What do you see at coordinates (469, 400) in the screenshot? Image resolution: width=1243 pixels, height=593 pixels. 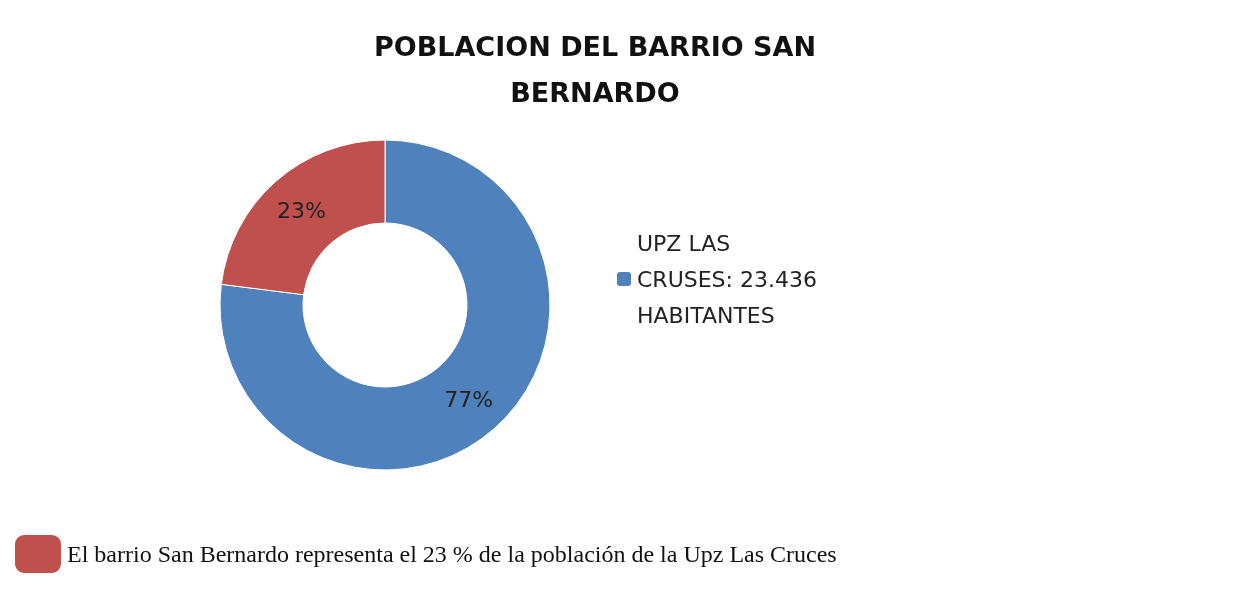 I see `data-label: 77%` at bounding box center [469, 400].